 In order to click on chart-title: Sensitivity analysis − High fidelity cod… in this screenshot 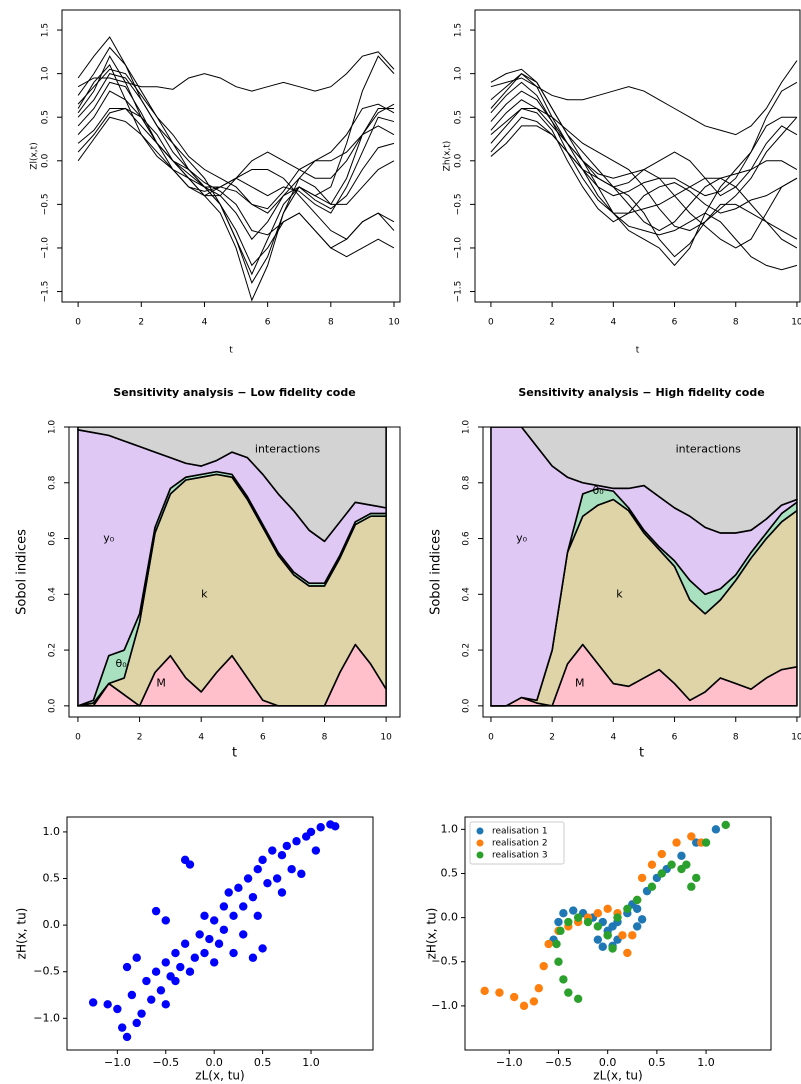, I will do `click(641, 392)`.